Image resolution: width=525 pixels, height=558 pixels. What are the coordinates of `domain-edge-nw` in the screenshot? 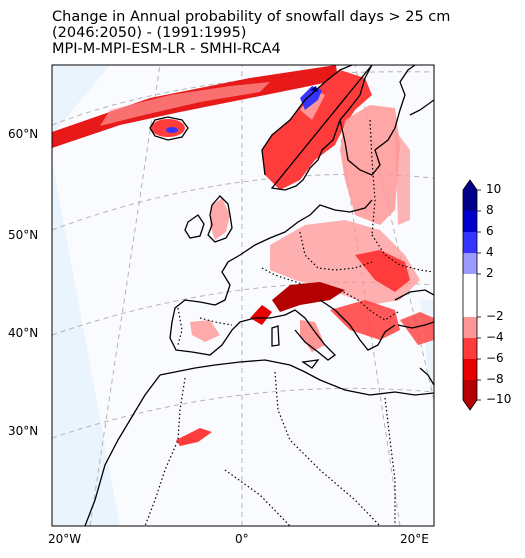 It's located at (81, 100).